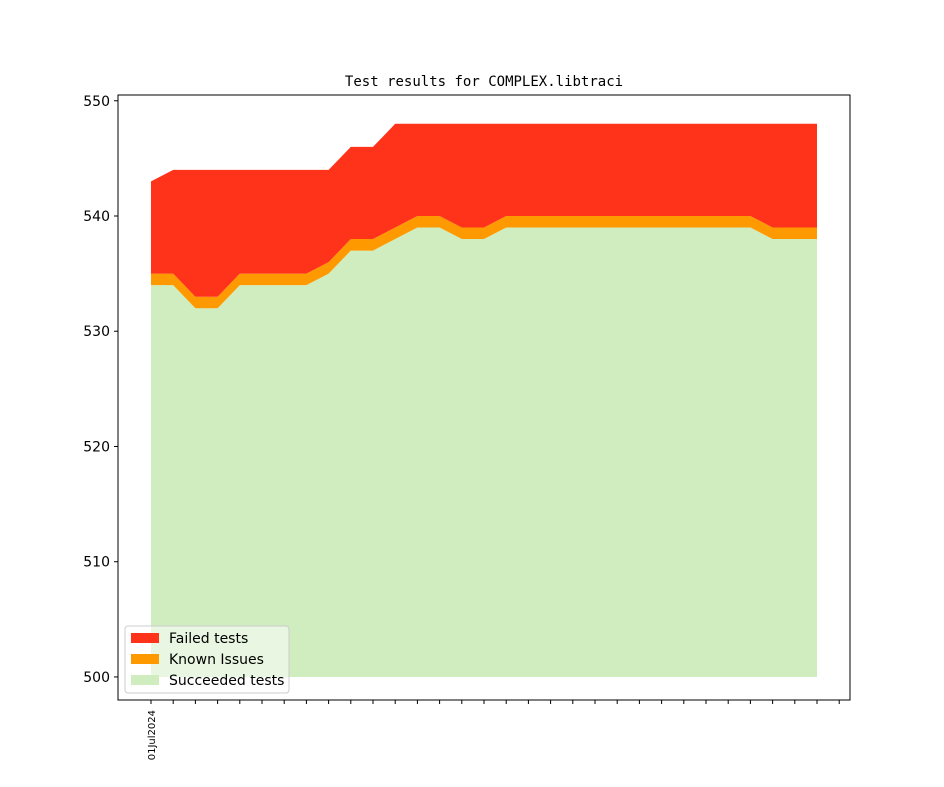 This screenshot has width=944, height=787. What do you see at coordinates (208, 639) in the screenshot?
I see `legend-label-failed-tests: Failed tests` at bounding box center [208, 639].